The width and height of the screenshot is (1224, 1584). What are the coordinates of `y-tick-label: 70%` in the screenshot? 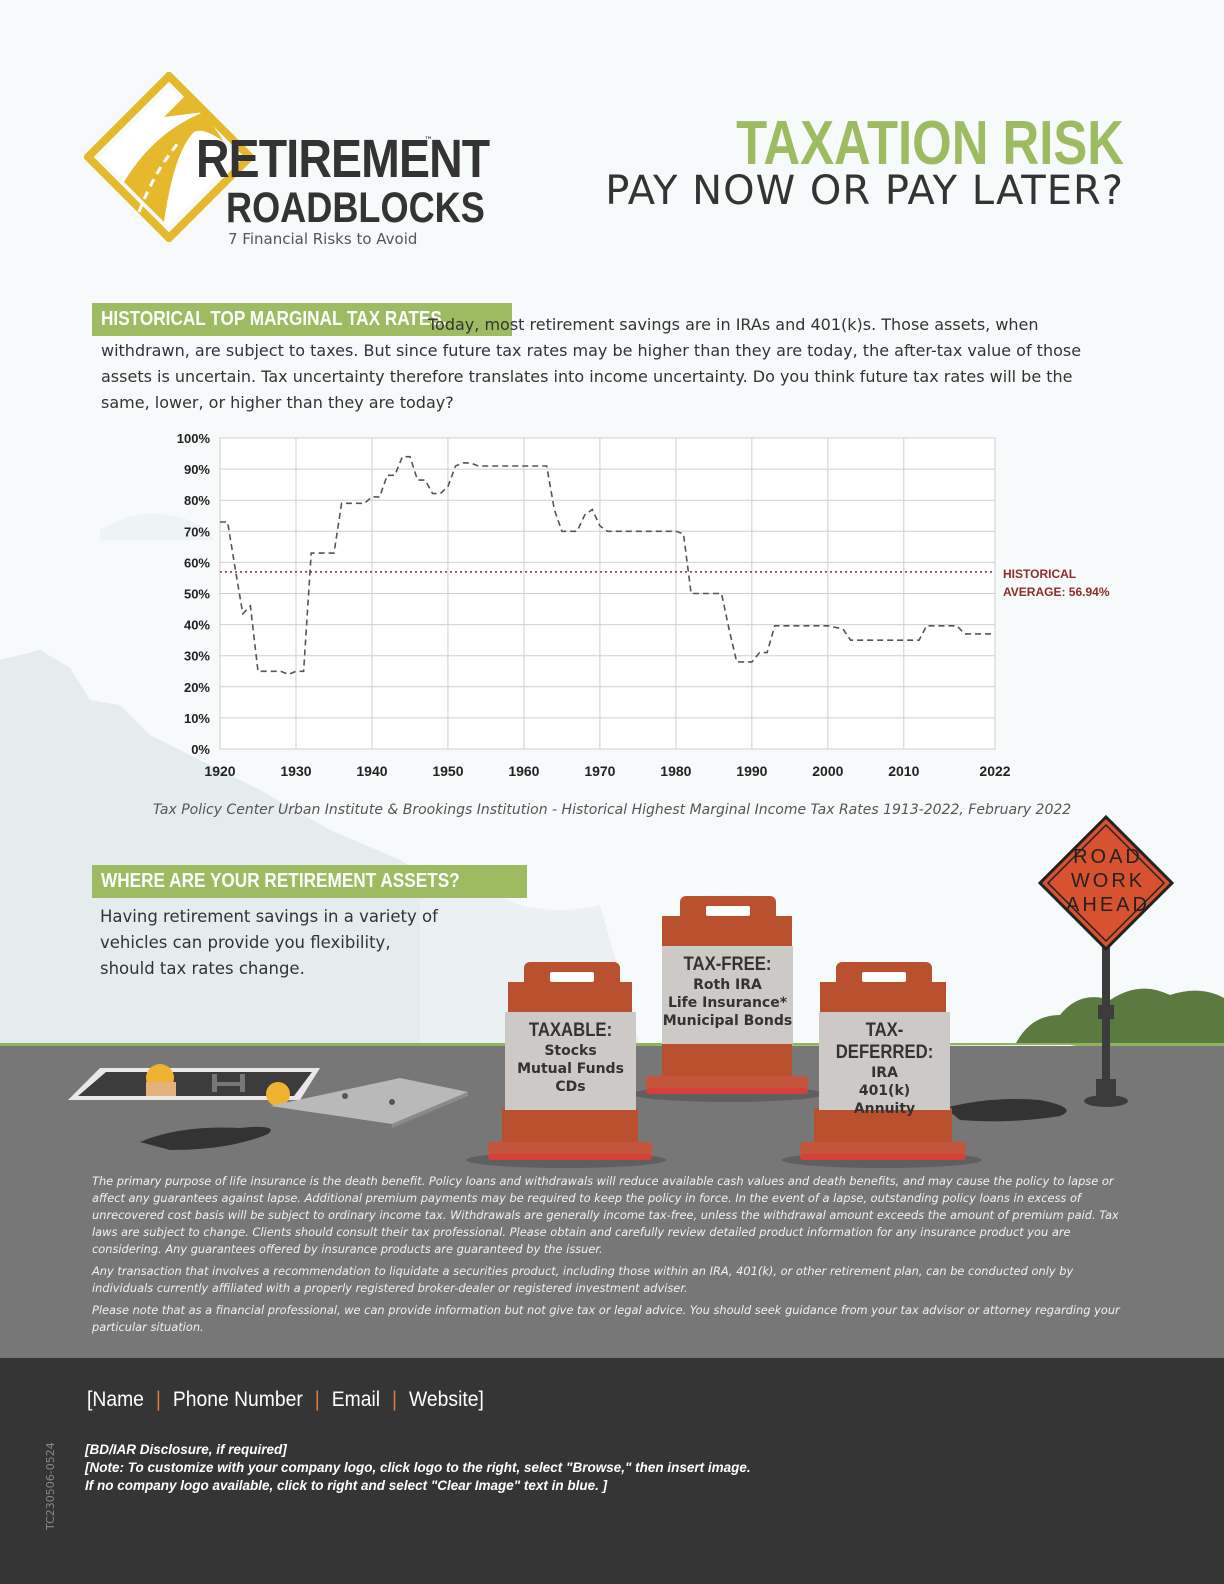 It's located at (197, 531).